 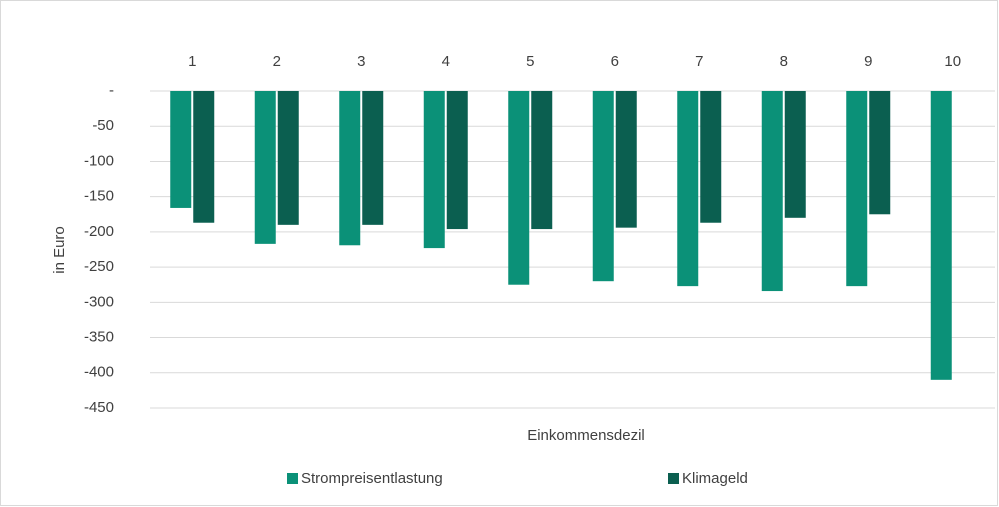 I want to click on y-tick-label: -200, so click(x=99, y=231).